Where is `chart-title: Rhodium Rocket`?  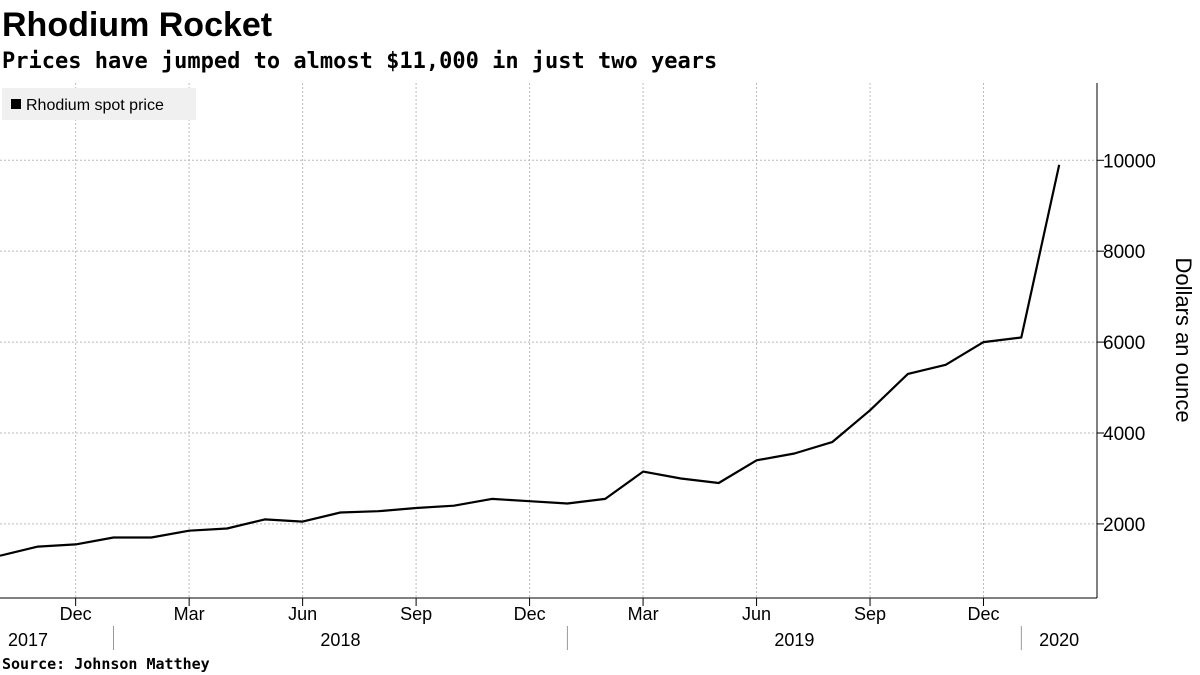
chart-title: Rhodium Rocket is located at coordinates (137, 25).